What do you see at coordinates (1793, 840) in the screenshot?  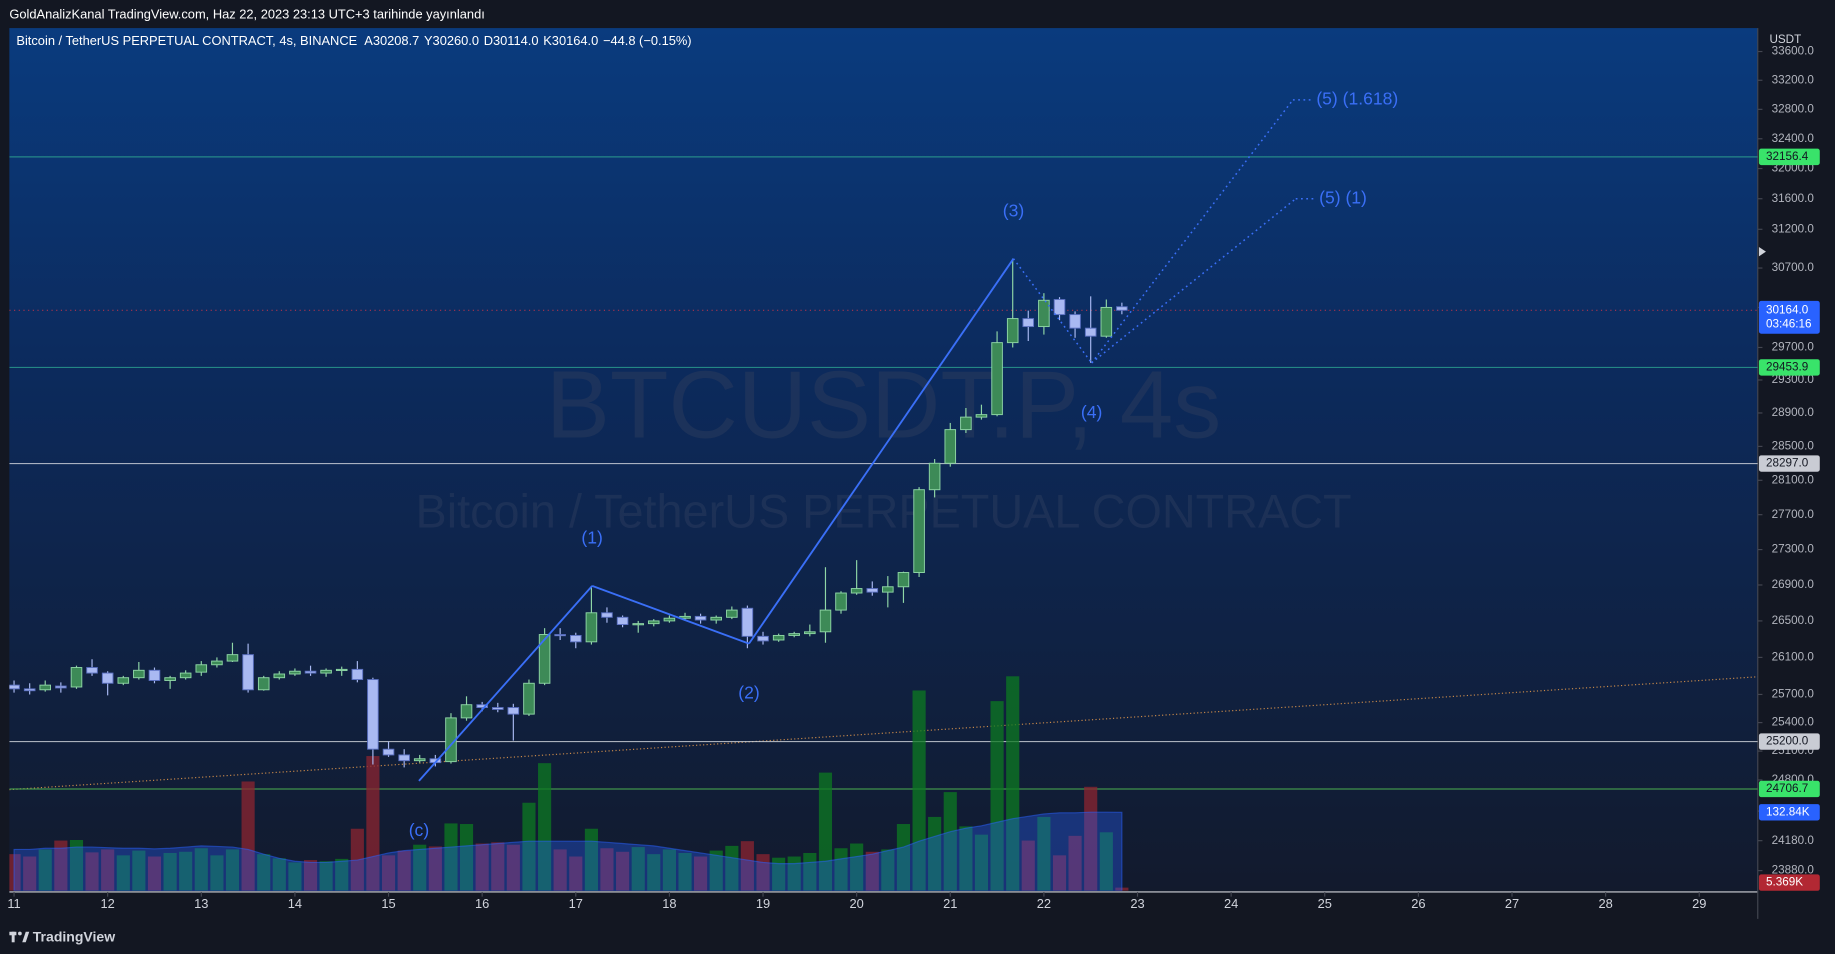 I see `y-tick-label: 24180.0` at bounding box center [1793, 840].